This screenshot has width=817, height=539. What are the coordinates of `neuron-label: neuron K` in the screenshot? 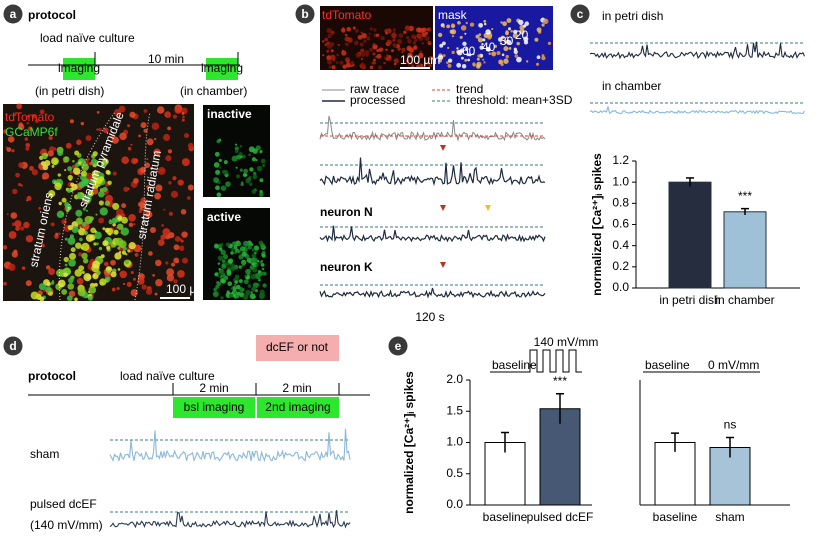 It's located at (346, 267).